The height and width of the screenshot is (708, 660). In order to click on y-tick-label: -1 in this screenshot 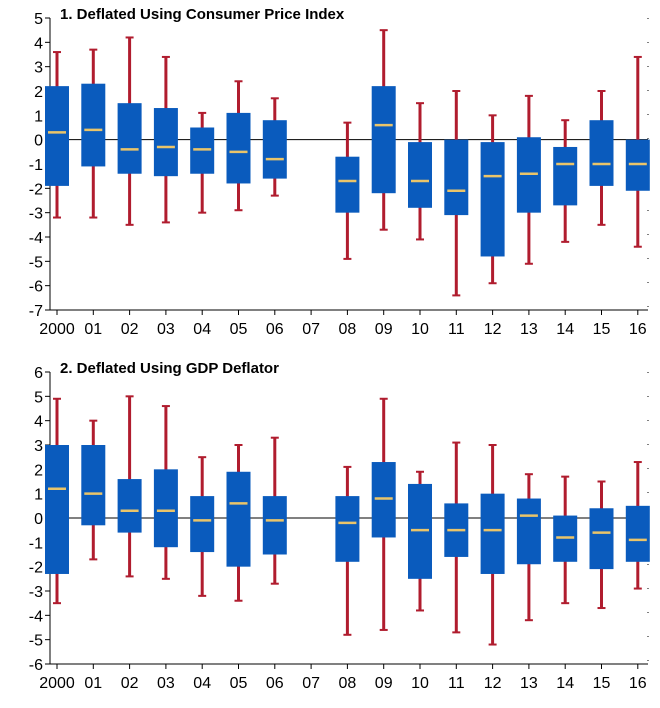, I will do `click(36, 543)`.